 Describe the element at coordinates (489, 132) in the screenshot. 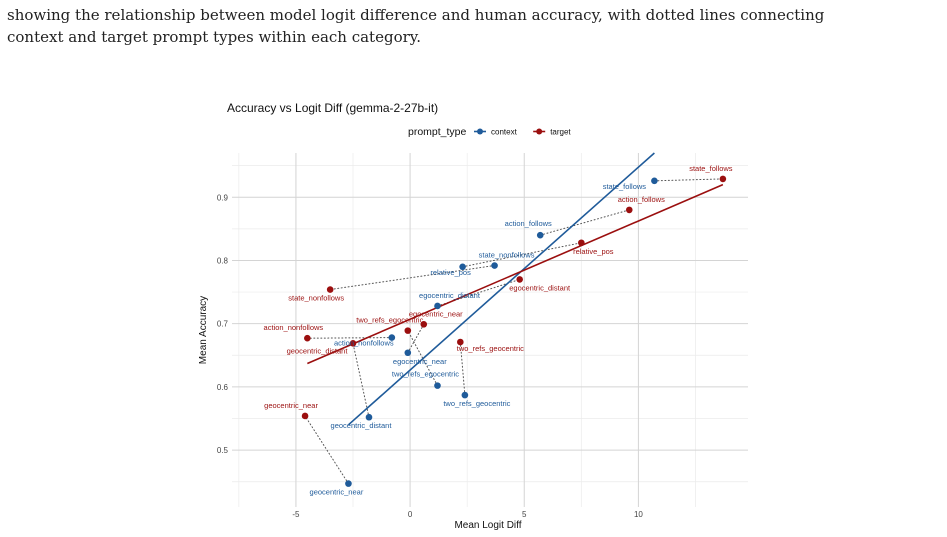

I see `legend: prompt_type context target` at that location.